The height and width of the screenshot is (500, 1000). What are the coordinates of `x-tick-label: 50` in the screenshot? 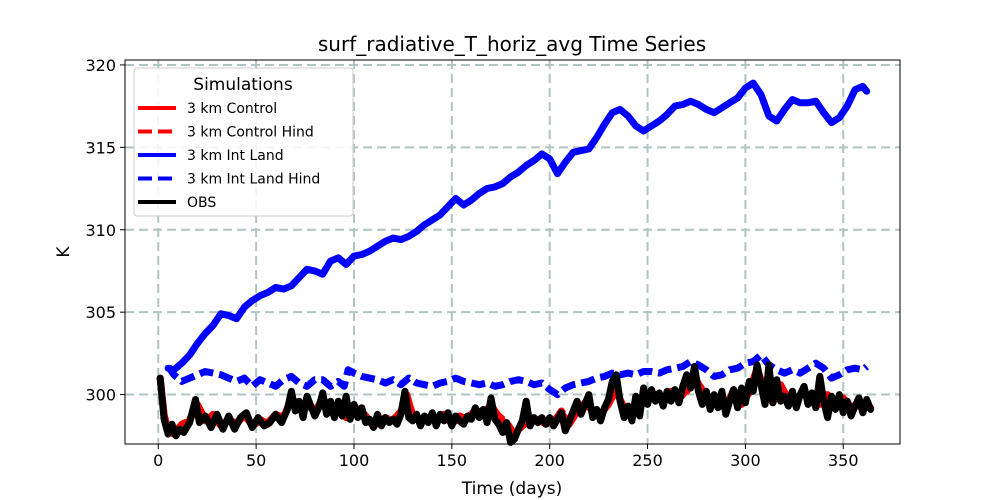 It's located at (256, 460).